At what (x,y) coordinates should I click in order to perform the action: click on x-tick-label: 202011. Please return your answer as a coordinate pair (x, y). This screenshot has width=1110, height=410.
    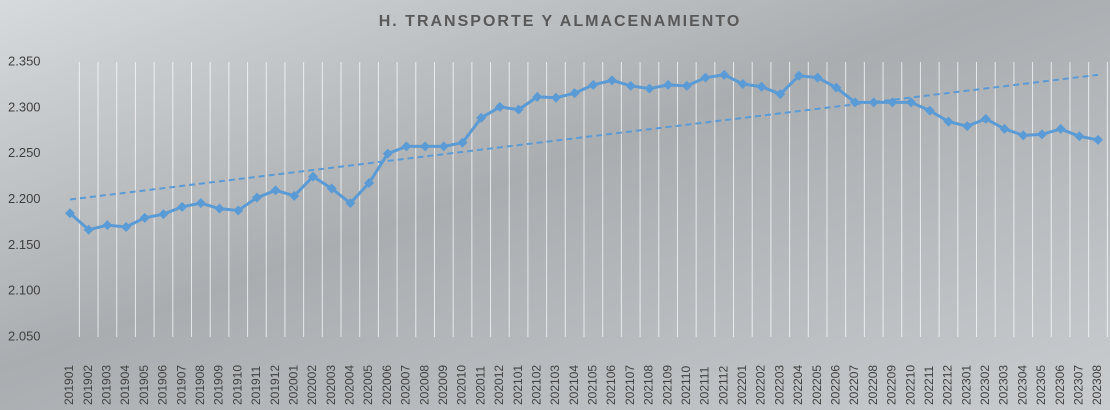
    Looking at the image, I should click on (480, 385).